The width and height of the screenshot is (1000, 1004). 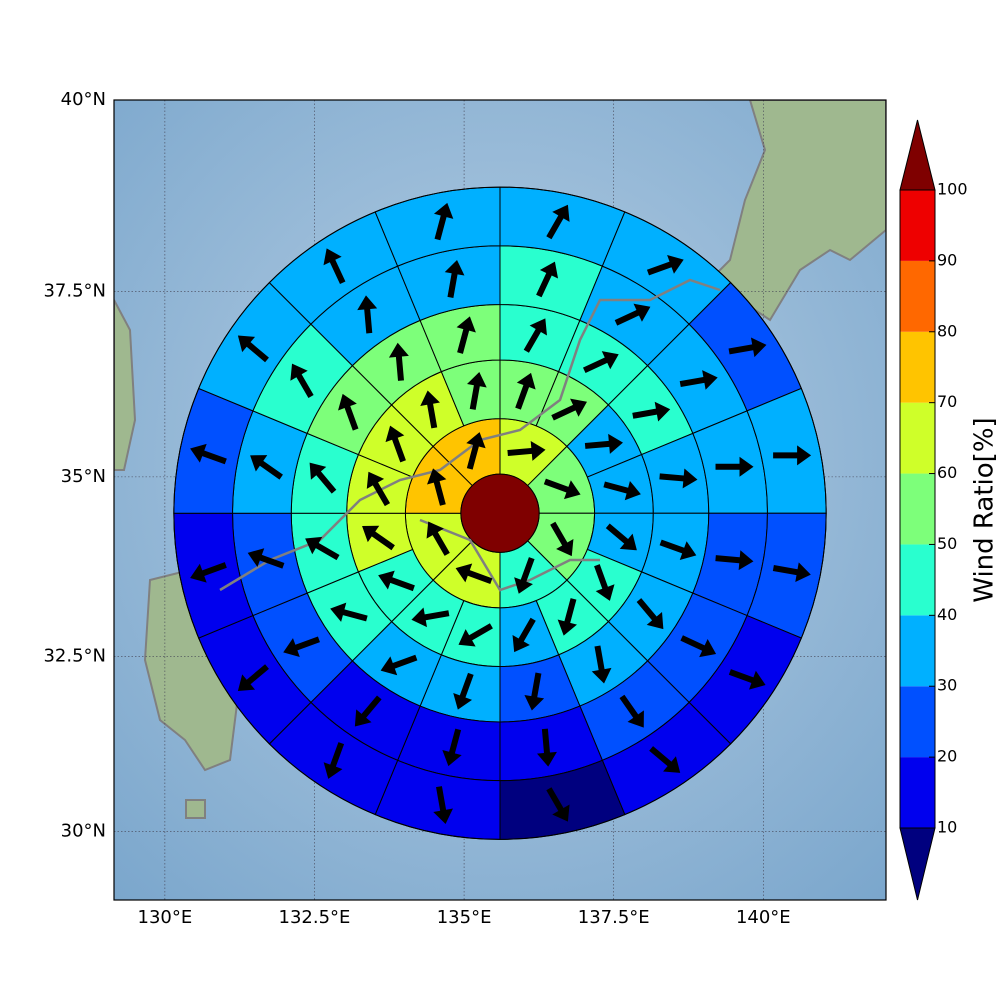 What do you see at coordinates (83, 476) in the screenshot?
I see `y-tick-label: 35°N` at bounding box center [83, 476].